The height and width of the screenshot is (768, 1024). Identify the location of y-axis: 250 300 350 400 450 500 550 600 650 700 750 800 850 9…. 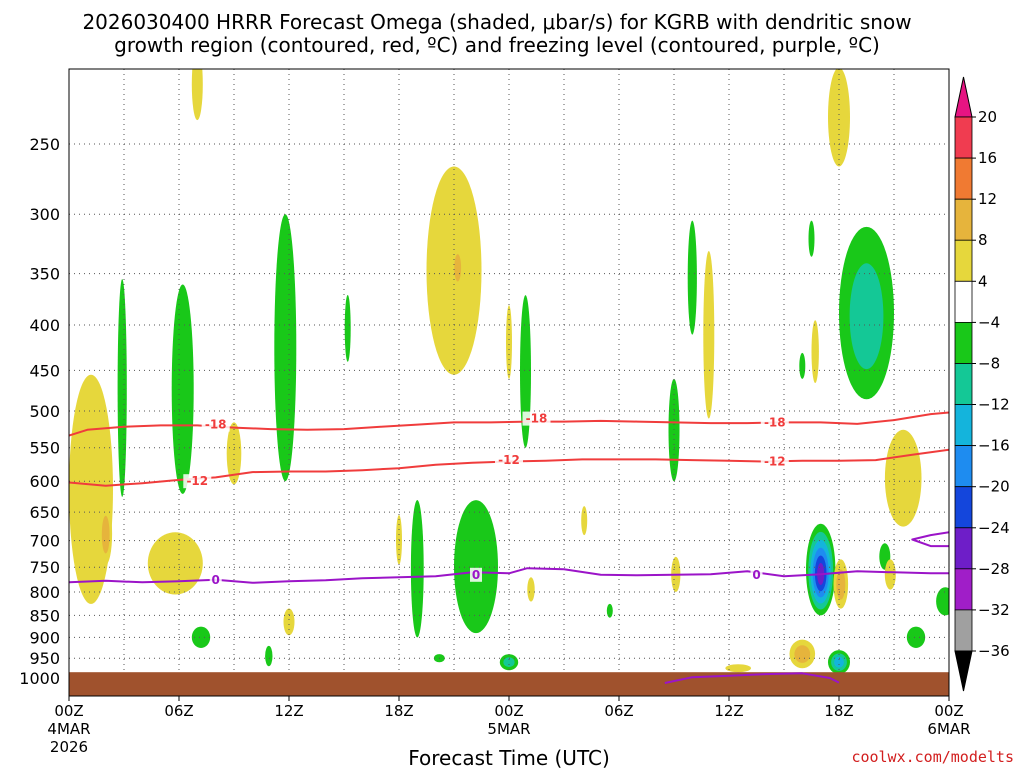
(39, 411).